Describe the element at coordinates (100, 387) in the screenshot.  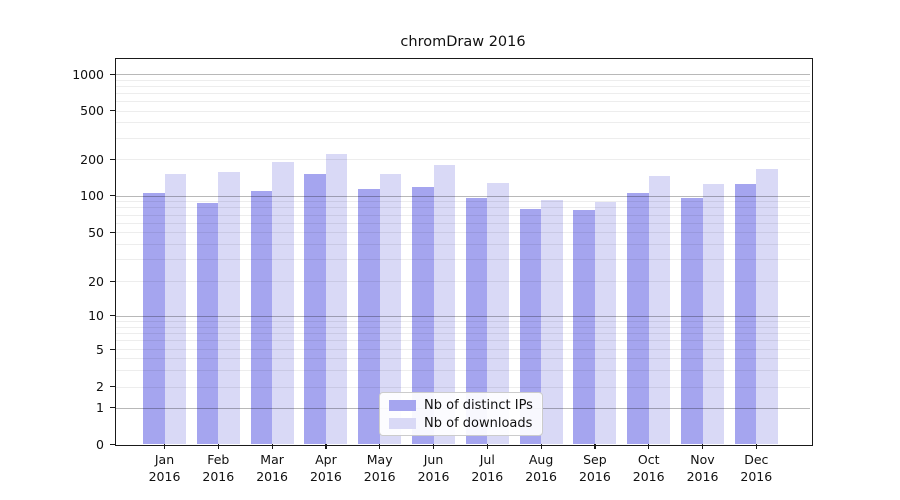
I see `y-tick-label: 2` at that location.